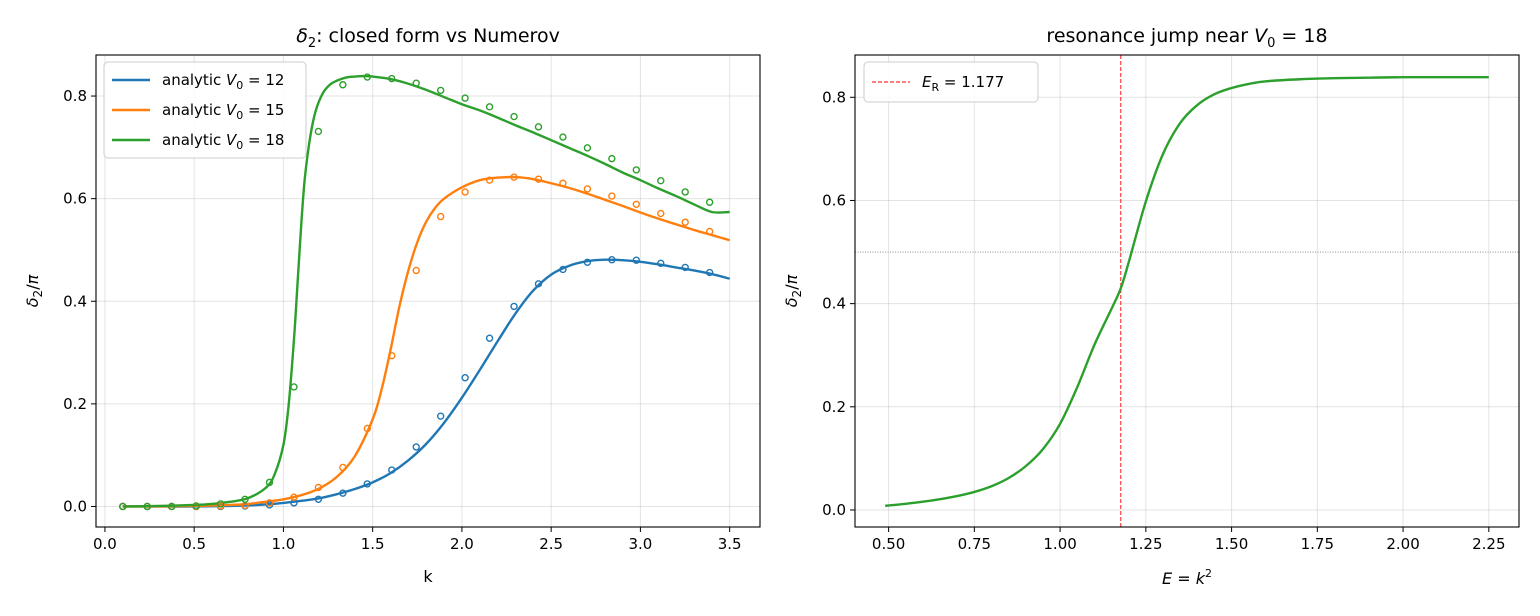  Describe the element at coordinates (1488, 544) in the screenshot. I see `x-tick-label: 2.25` at that location.